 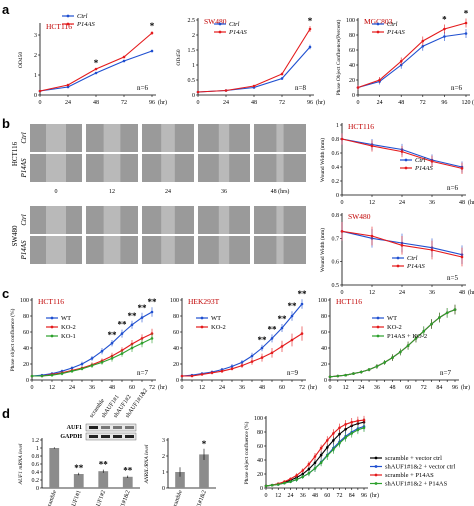 What do you see at coordinates (392, 318) in the screenshot?
I see `legend-label: WT` at bounding box center [392, 318].